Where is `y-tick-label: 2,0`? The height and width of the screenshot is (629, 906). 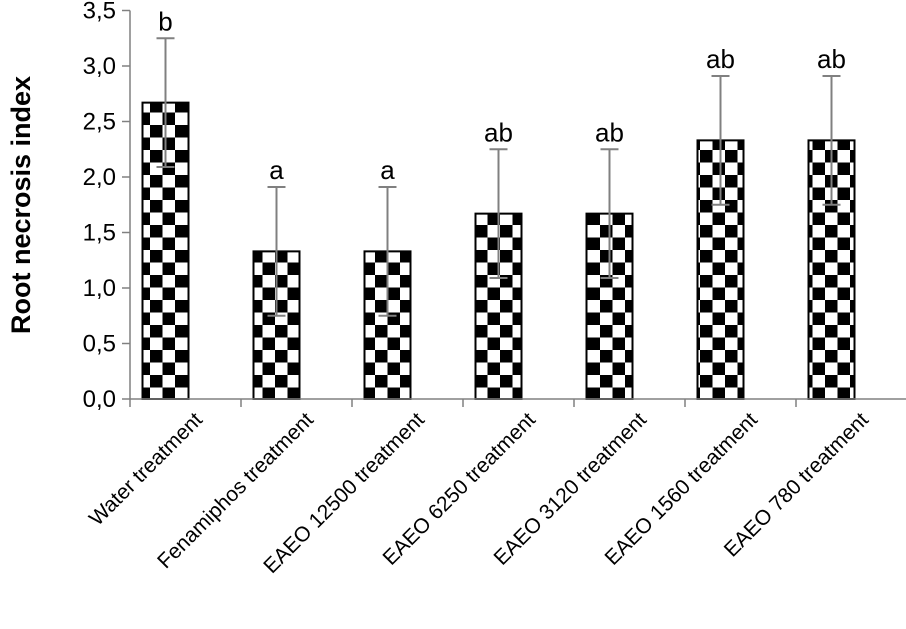
y-tick-label: 2,0 is located at coordinates (99, 177).